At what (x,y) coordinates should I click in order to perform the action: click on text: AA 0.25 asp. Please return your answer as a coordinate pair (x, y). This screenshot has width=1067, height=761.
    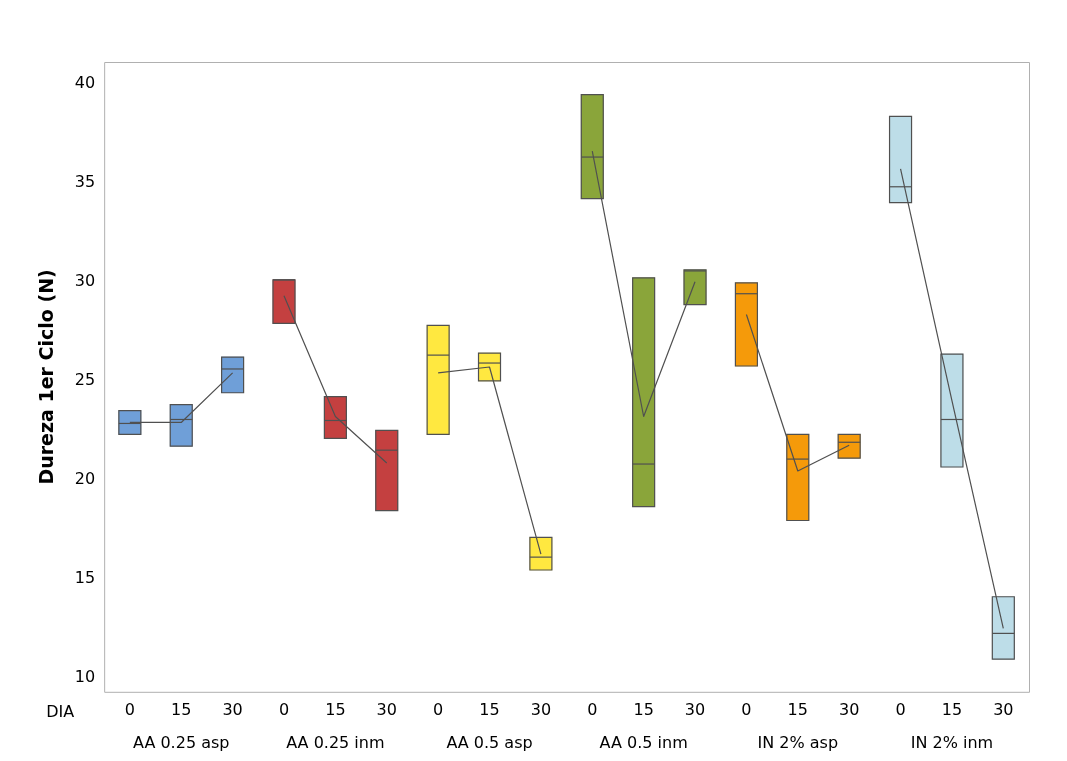
    Looking at the image, I should click on (181, 742).